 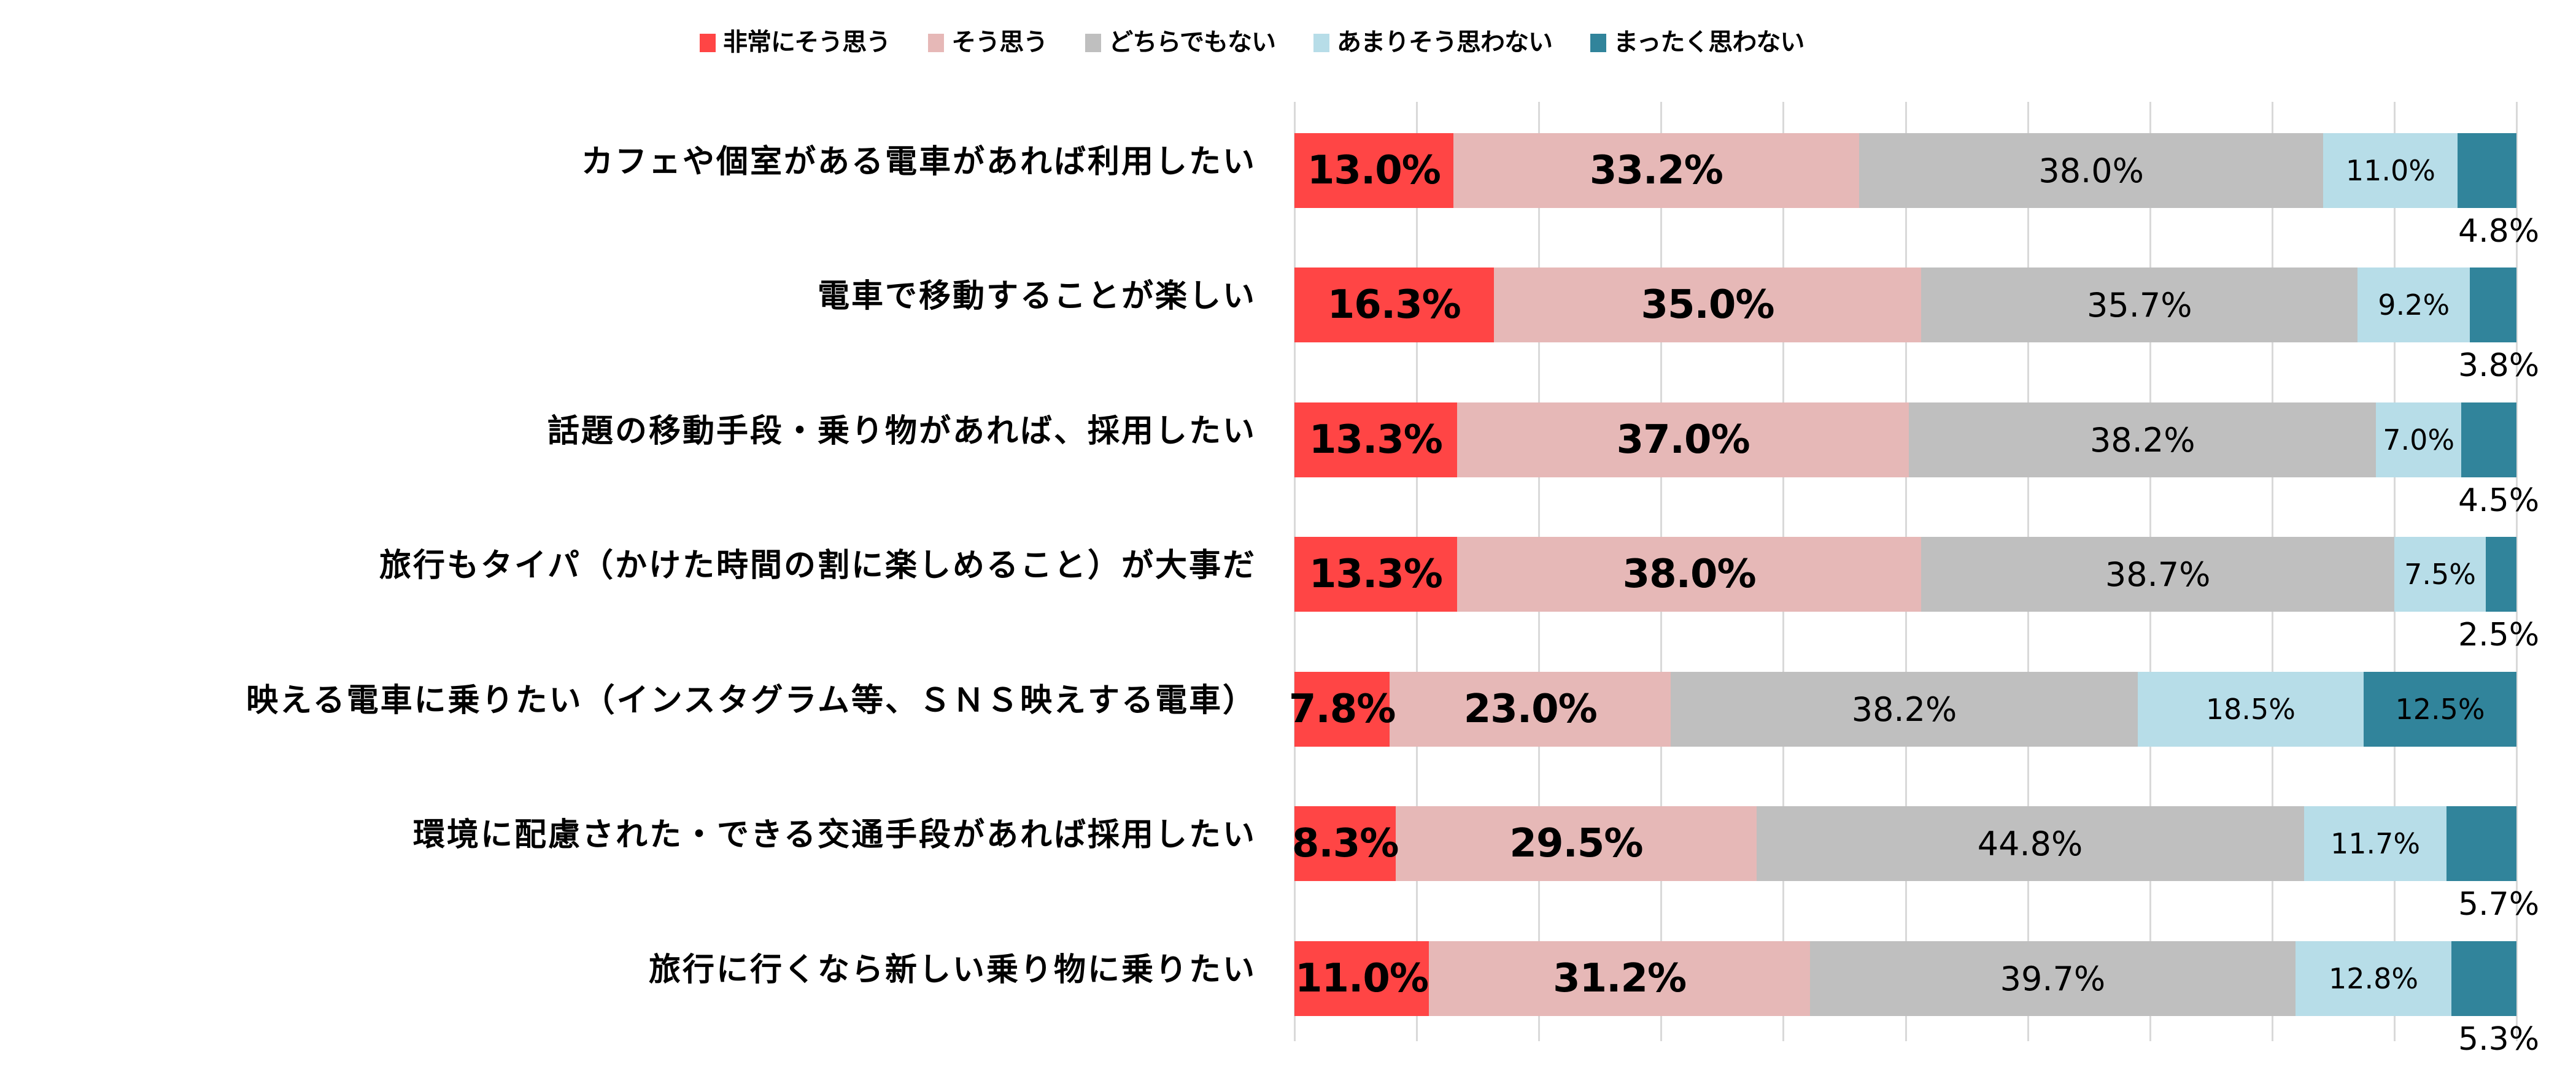 I want to click on bar-segment-agree: 31.2%, so click(x=1620, y=978).